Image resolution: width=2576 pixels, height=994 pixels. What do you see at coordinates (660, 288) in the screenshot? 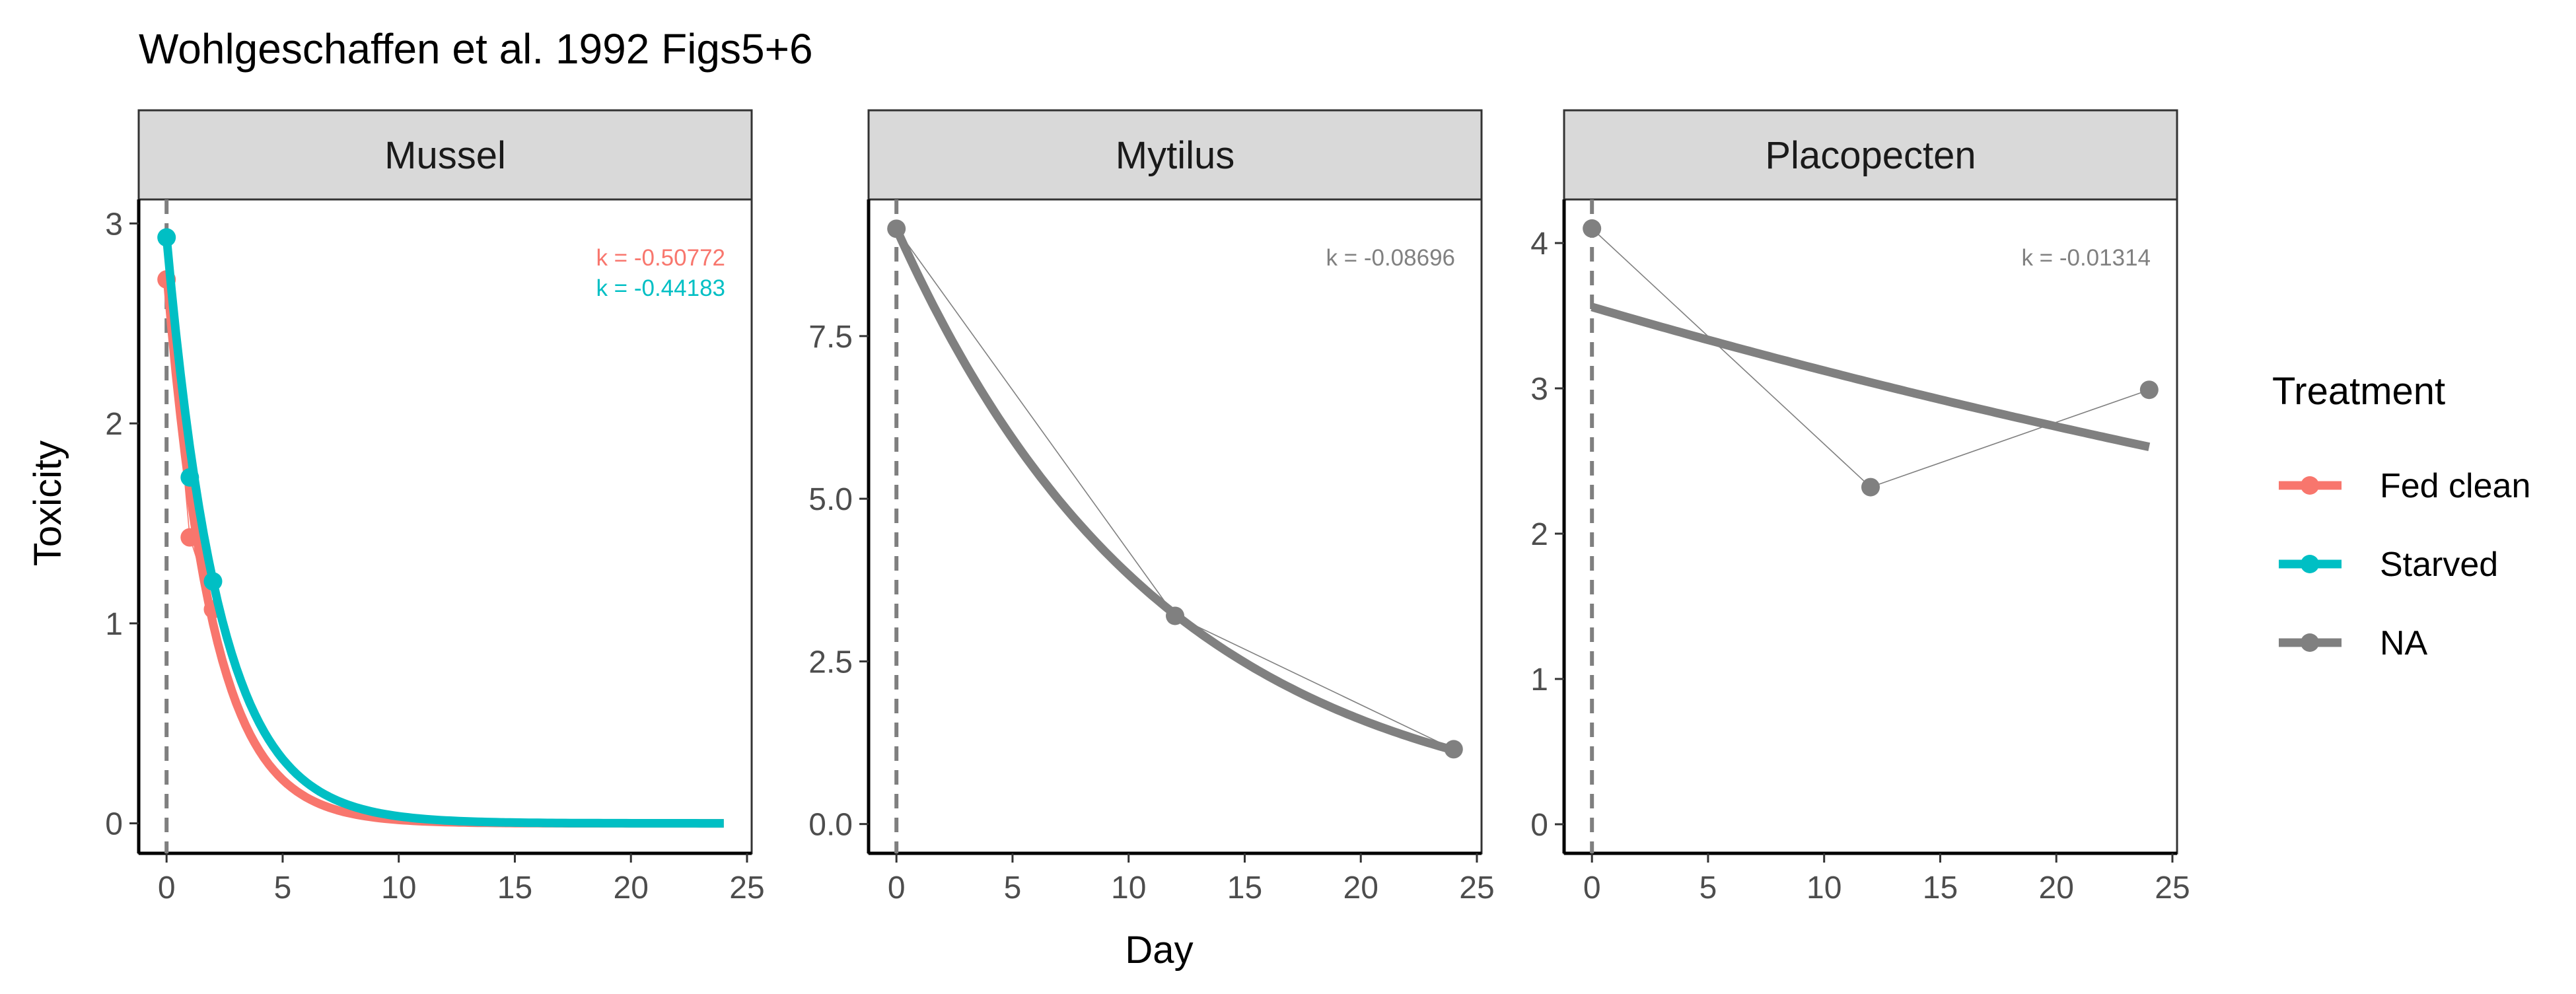
I see `k-label: k = -0.44183` at bounding box center [660, 288].